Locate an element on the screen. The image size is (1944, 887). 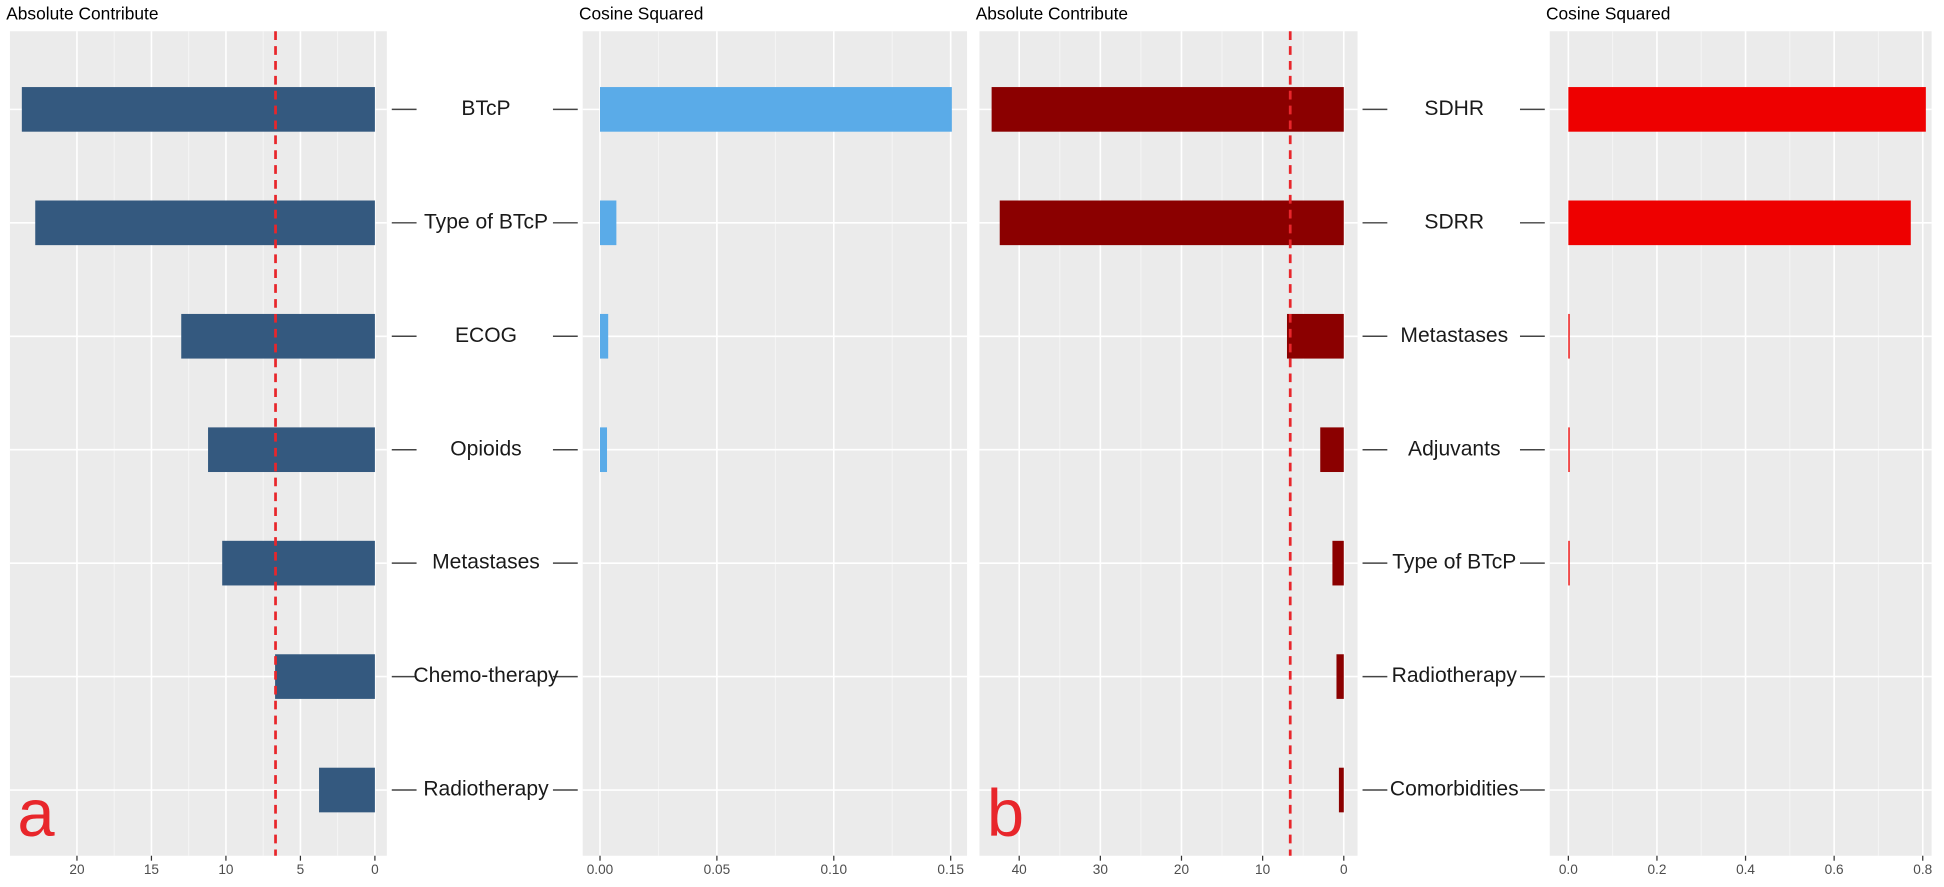
panel-letter: a is located at coordinates (36, 813).